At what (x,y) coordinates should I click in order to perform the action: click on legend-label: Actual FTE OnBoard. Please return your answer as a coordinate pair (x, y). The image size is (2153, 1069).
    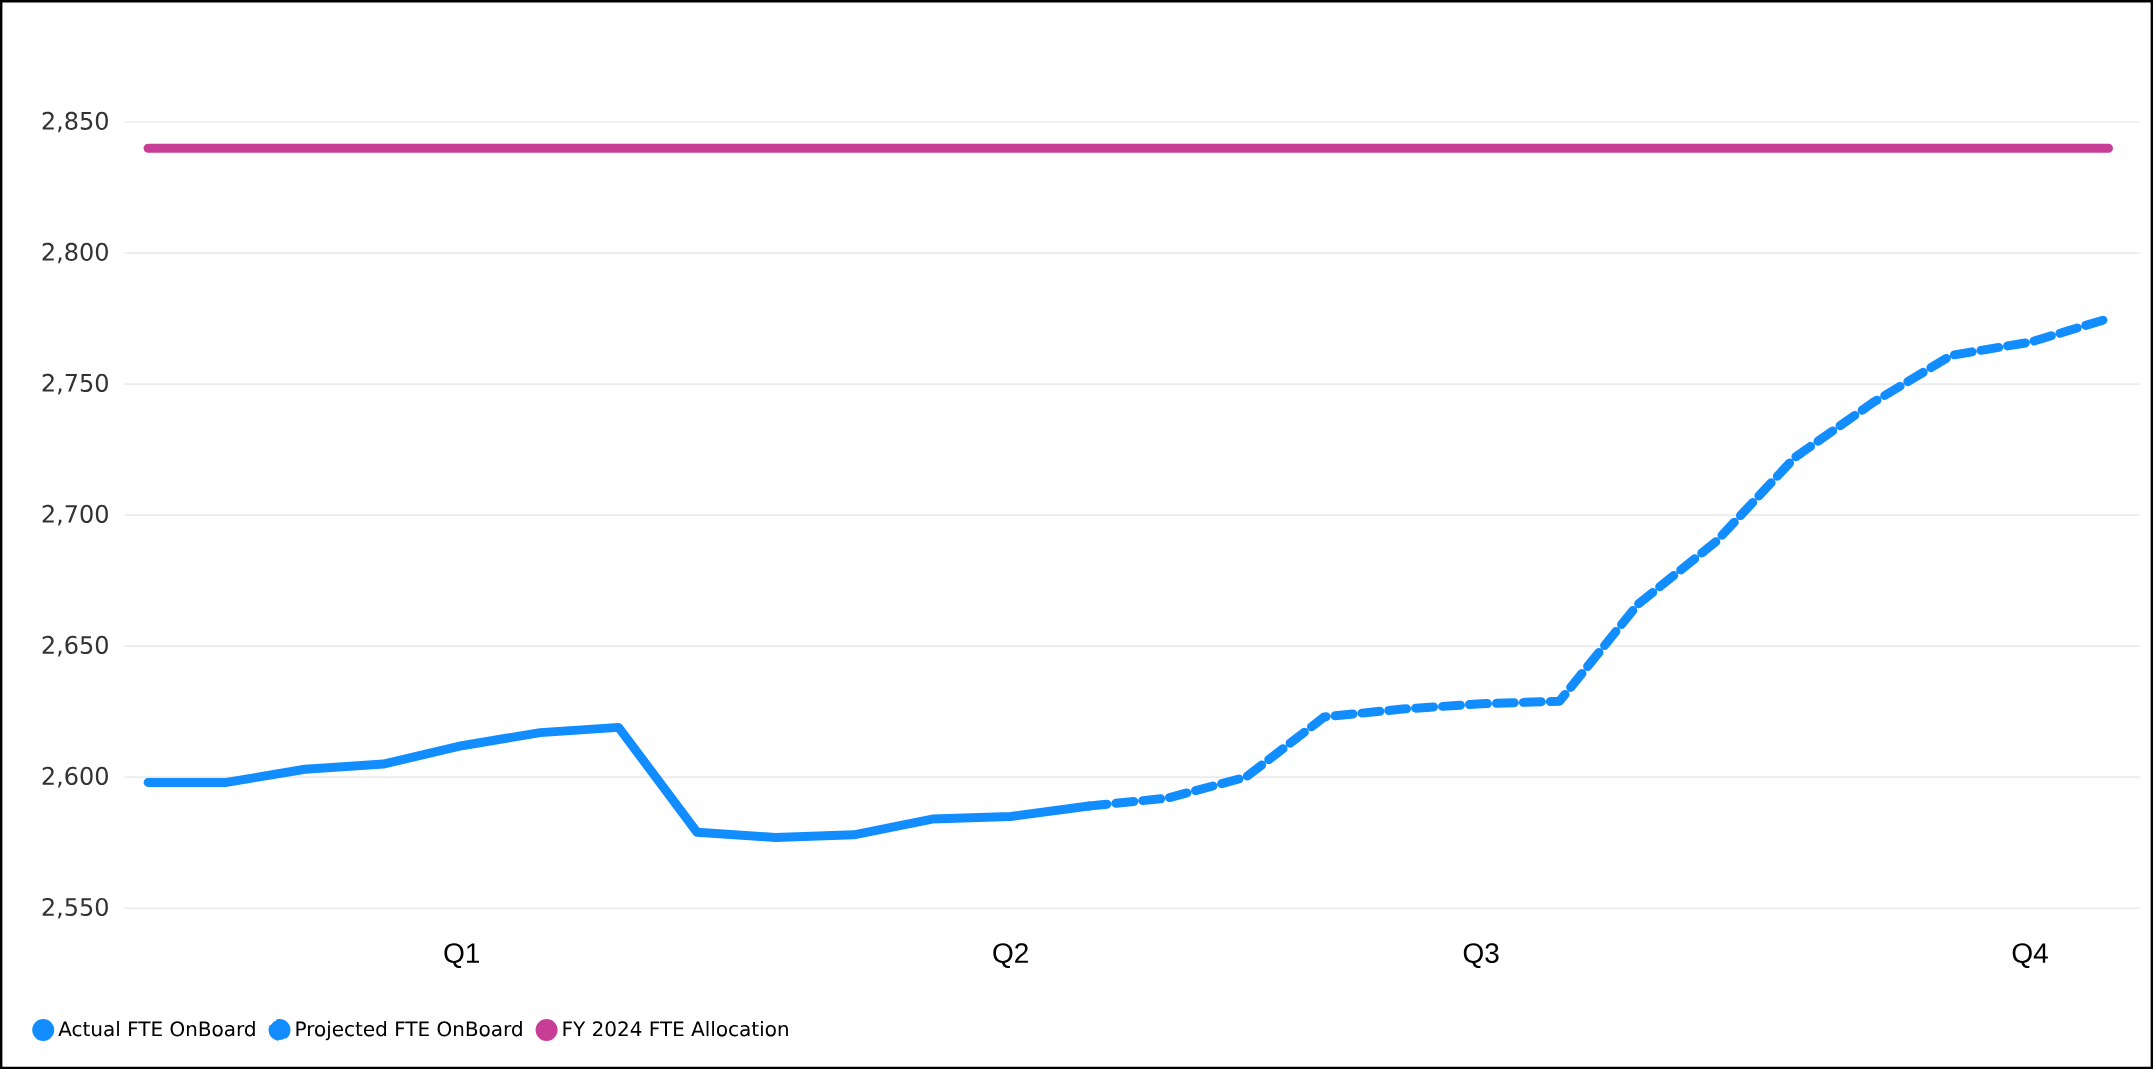
    Looking at the image, I should click on (156, 1028).